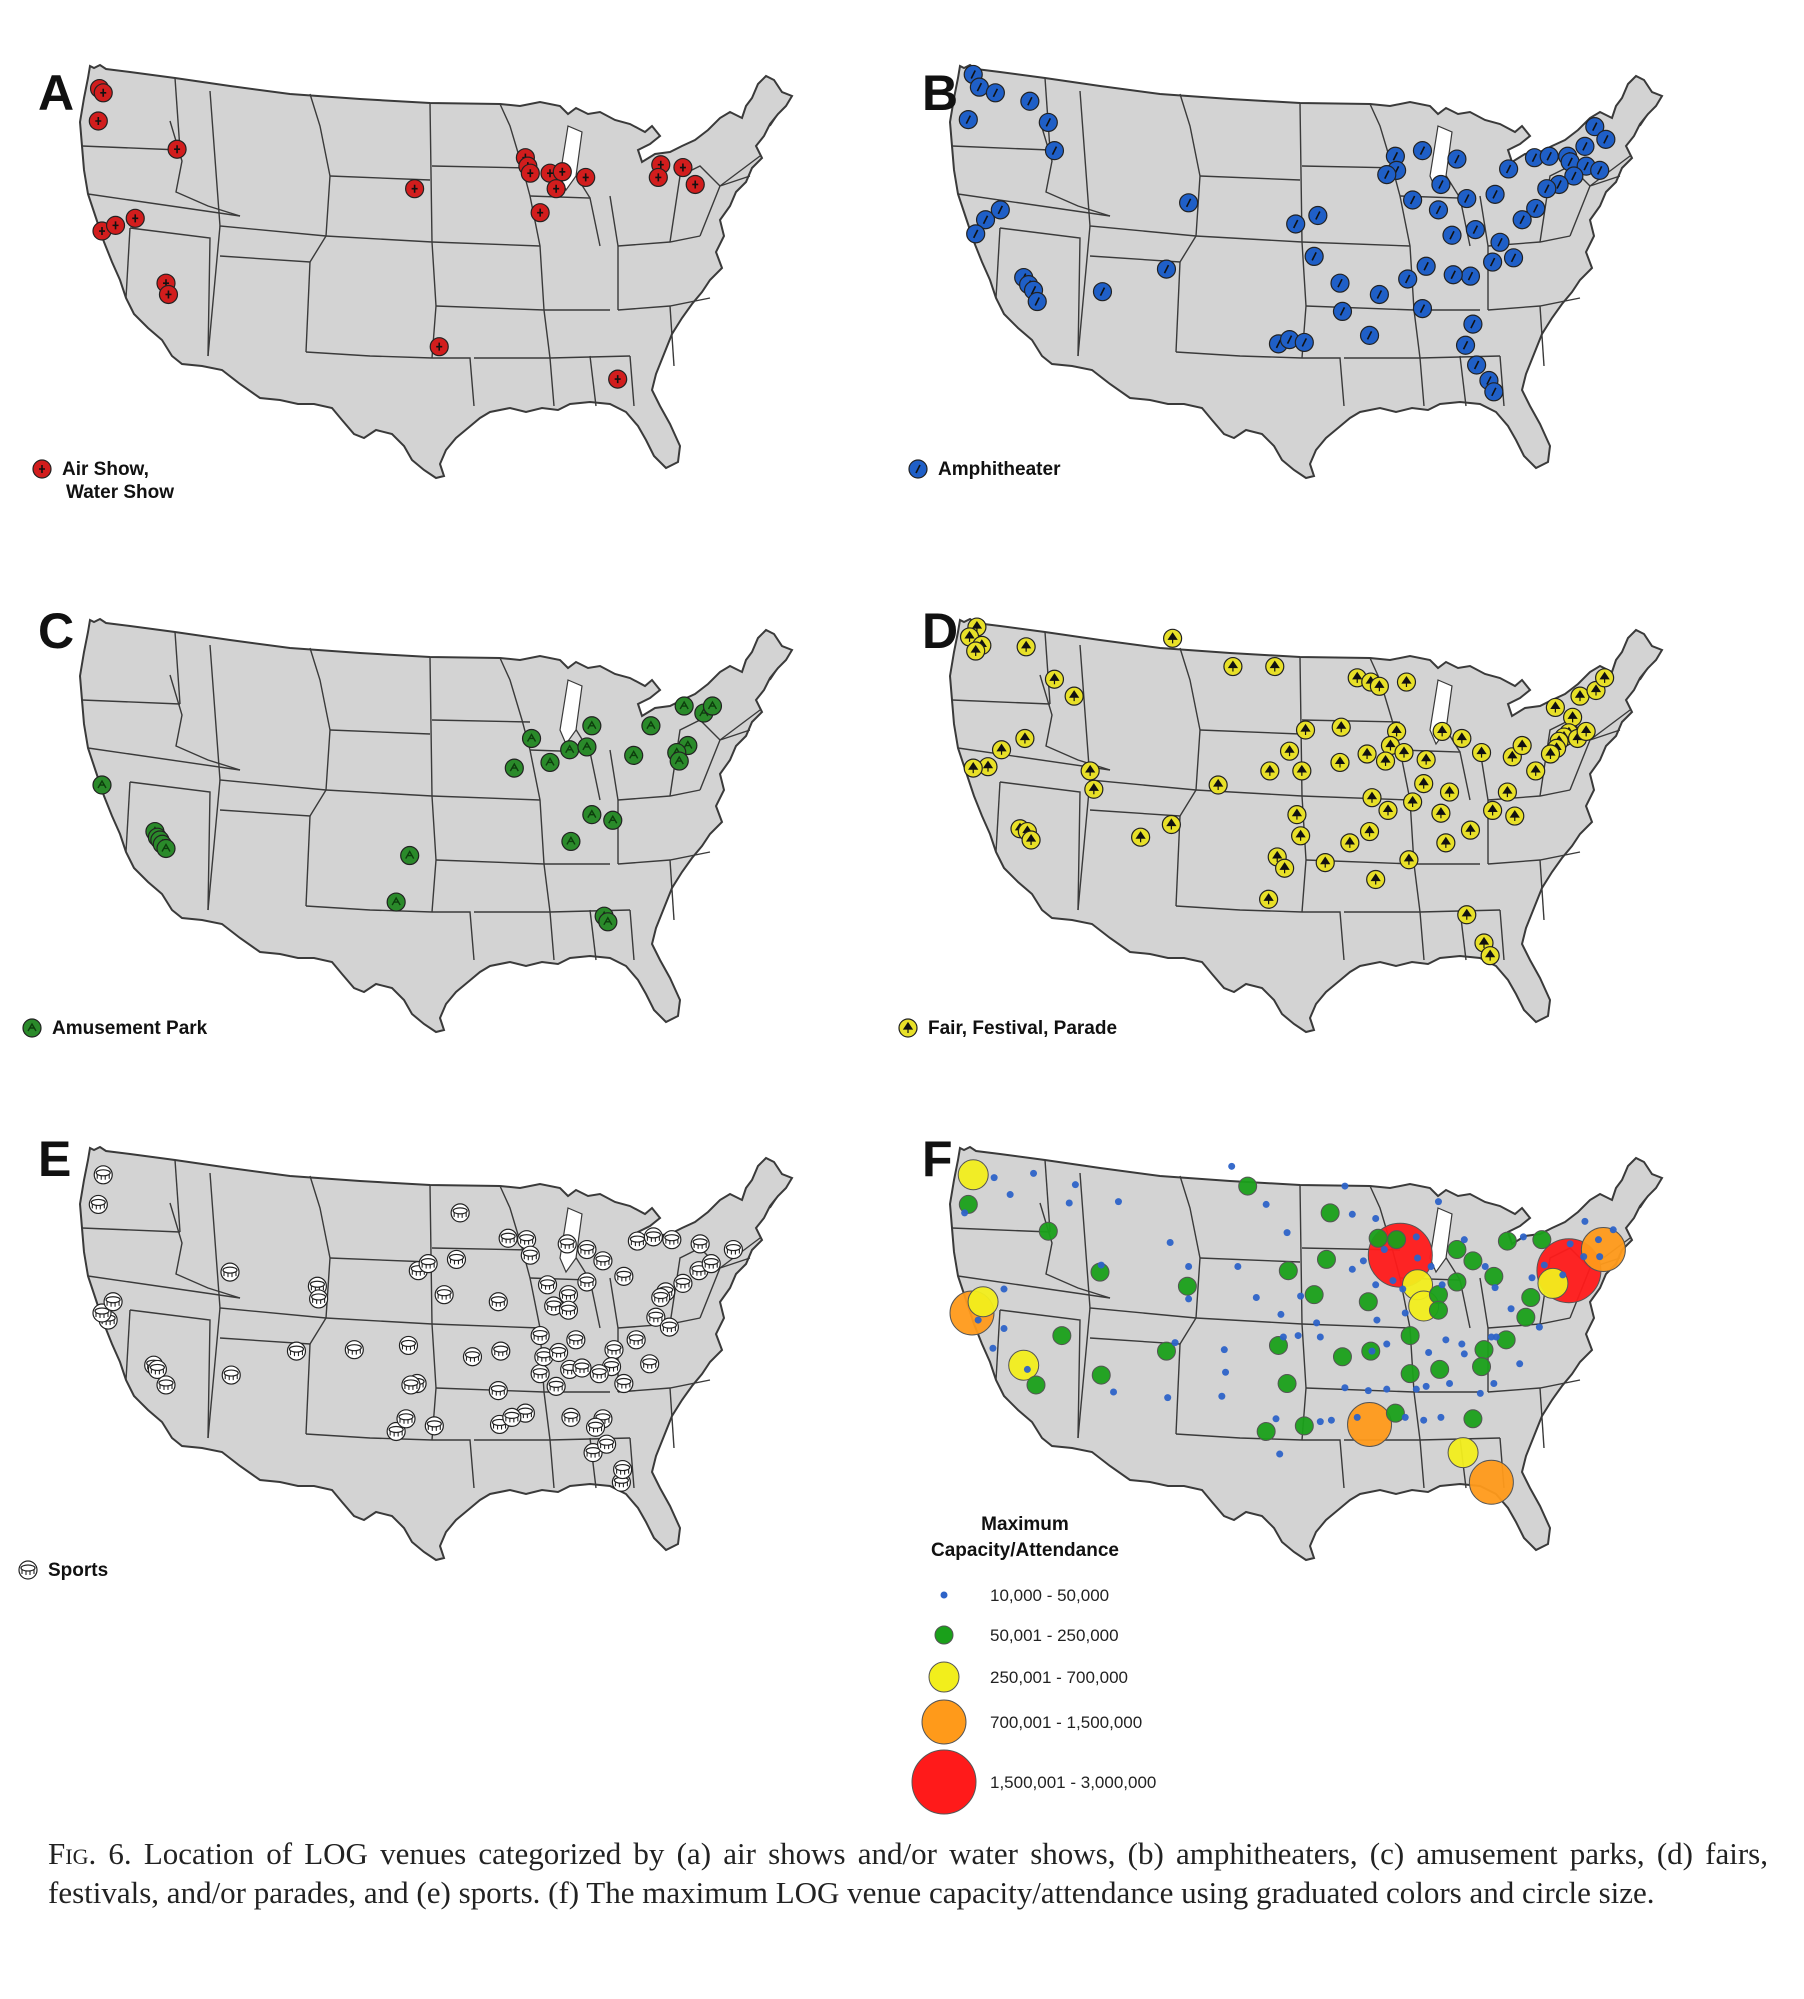 This screenshot has height=1999, width=1804. Describe the element at coordinates (56, 631) in the screenshot. I see `panel-letter-c: C` at that location.